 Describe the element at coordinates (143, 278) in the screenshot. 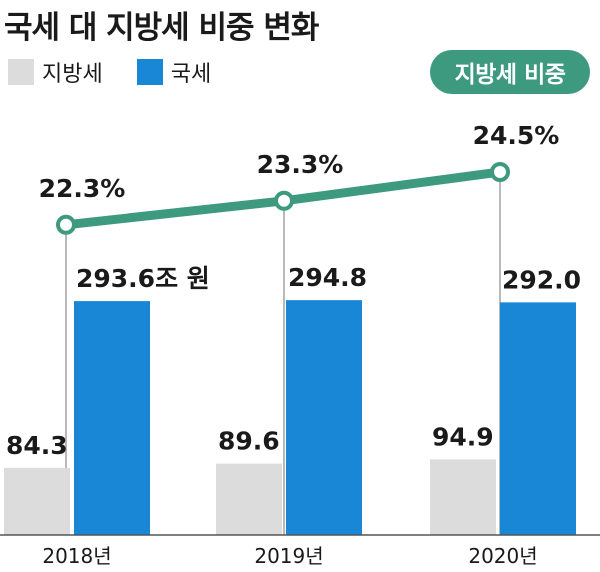

I see `data-label-national-tax-0: 293.6조 원` at that location.